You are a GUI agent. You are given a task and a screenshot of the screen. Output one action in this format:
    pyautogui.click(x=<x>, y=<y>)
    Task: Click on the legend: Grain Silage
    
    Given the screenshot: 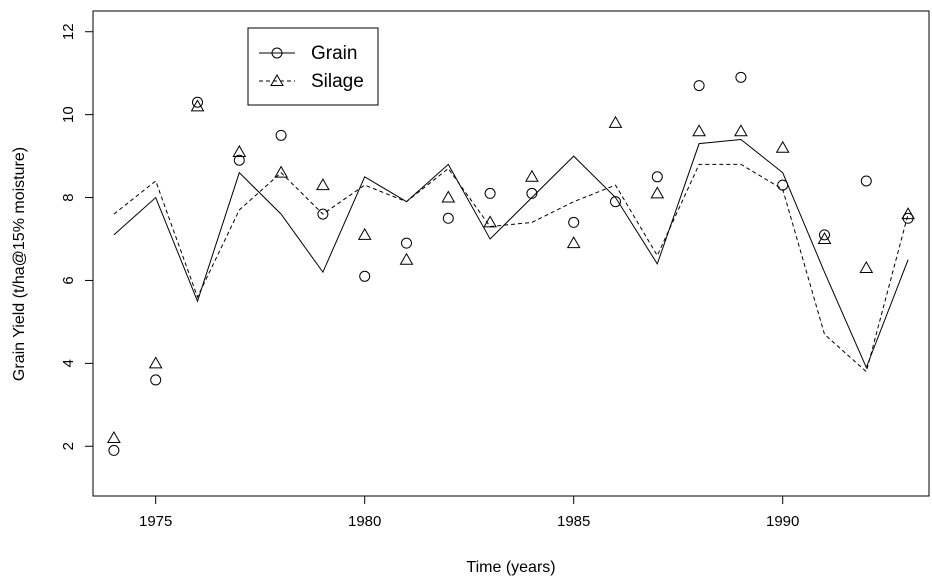 What is the action you would take?
    pyautogui.click(x=313, y=66)
    